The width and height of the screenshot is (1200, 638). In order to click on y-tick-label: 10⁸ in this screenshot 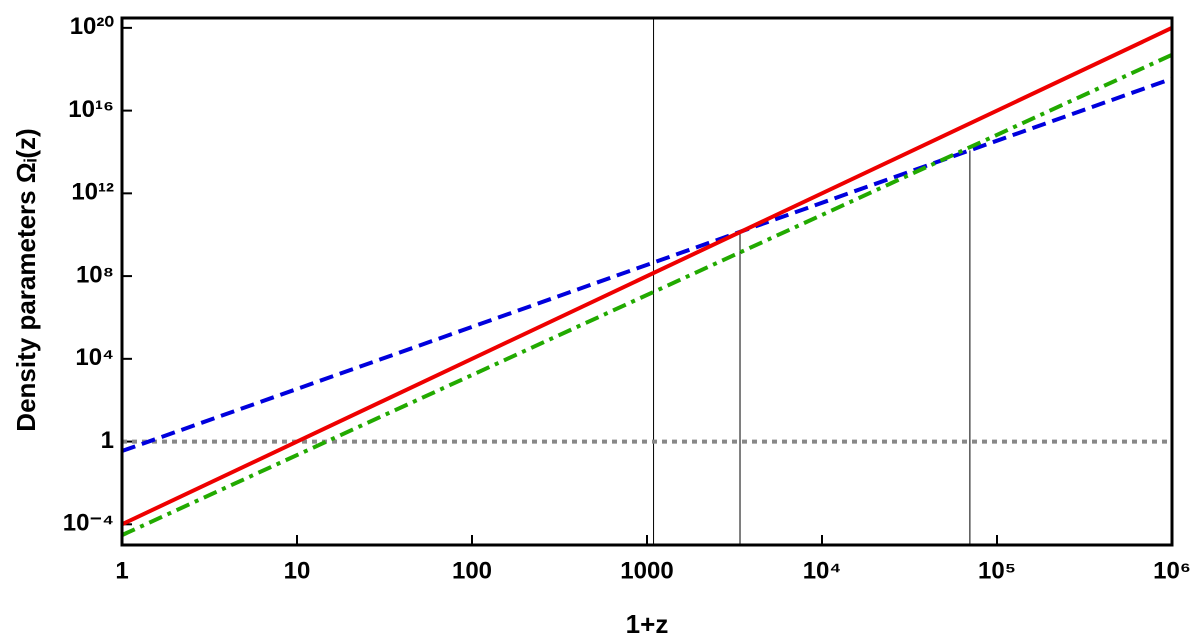, I will do `click(95, 274)`.